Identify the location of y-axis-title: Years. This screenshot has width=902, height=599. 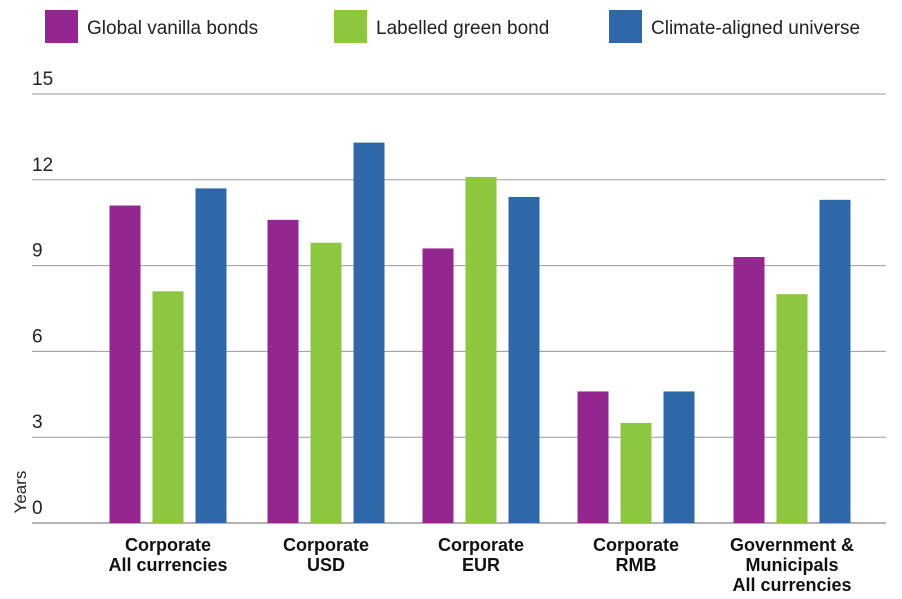
(20, 492).